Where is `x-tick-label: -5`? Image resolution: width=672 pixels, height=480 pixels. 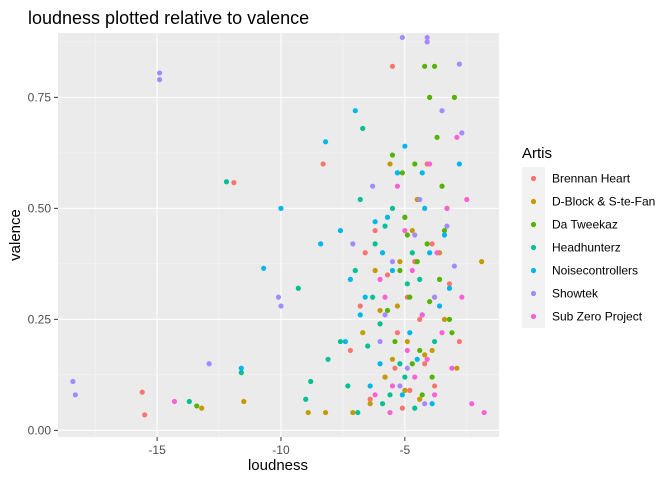 x-tick-label: -5 is located at coordinates (405, 450).